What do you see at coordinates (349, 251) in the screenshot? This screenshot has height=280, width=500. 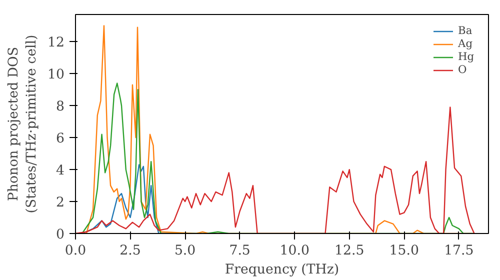 I see `x-tick-label: 12.5` at bounding box center [349, 251].